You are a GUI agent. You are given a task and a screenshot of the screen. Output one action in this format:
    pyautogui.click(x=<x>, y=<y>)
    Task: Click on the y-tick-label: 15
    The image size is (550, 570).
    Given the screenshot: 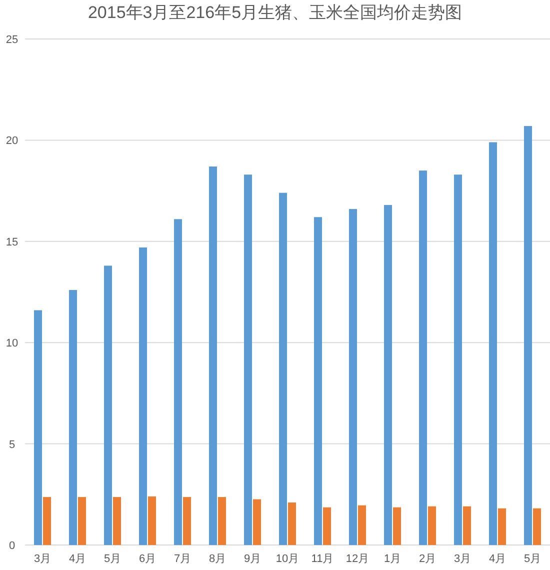 What is the action you would take?
    pyautogui.click(x=12, y=242)
    